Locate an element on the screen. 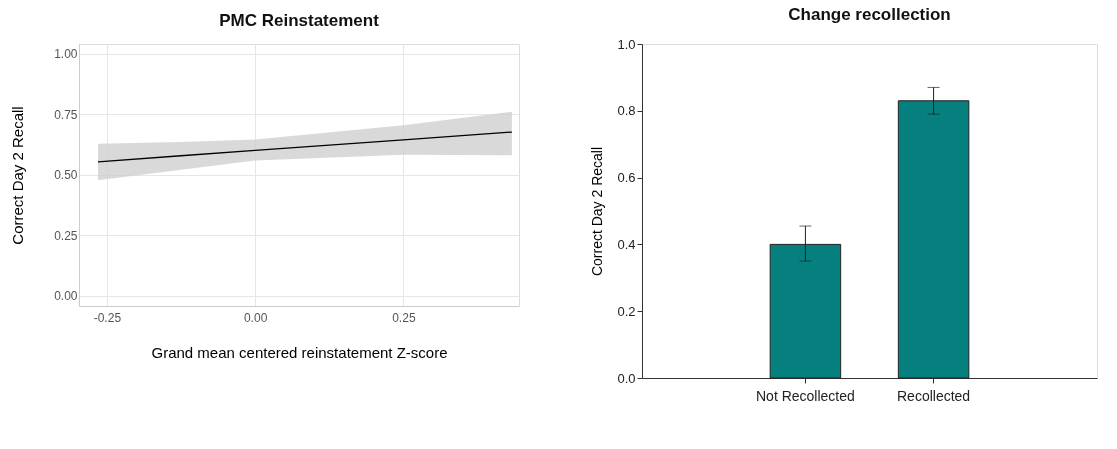 Image resolution: width=1117 pixels, height=449 pixels. y-tick-label: 0.0 is located at coordinates (626, 378).